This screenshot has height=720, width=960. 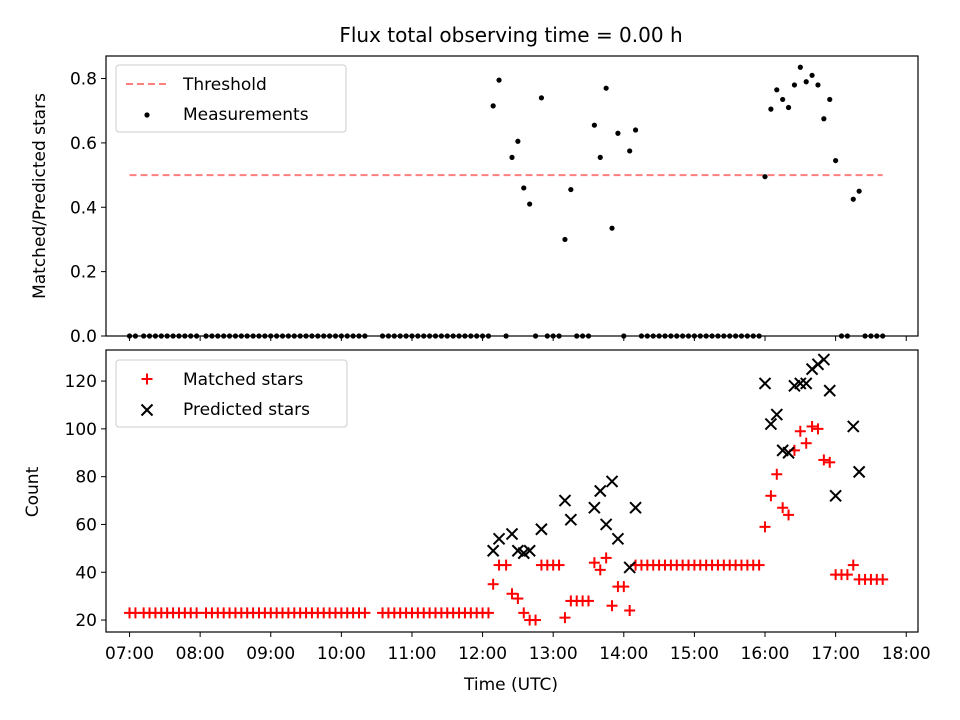 What do you see at coordinates (33, 491) in the screenshot?
I see `count-y-axis-label: Count` at bounding box center [33, 491].